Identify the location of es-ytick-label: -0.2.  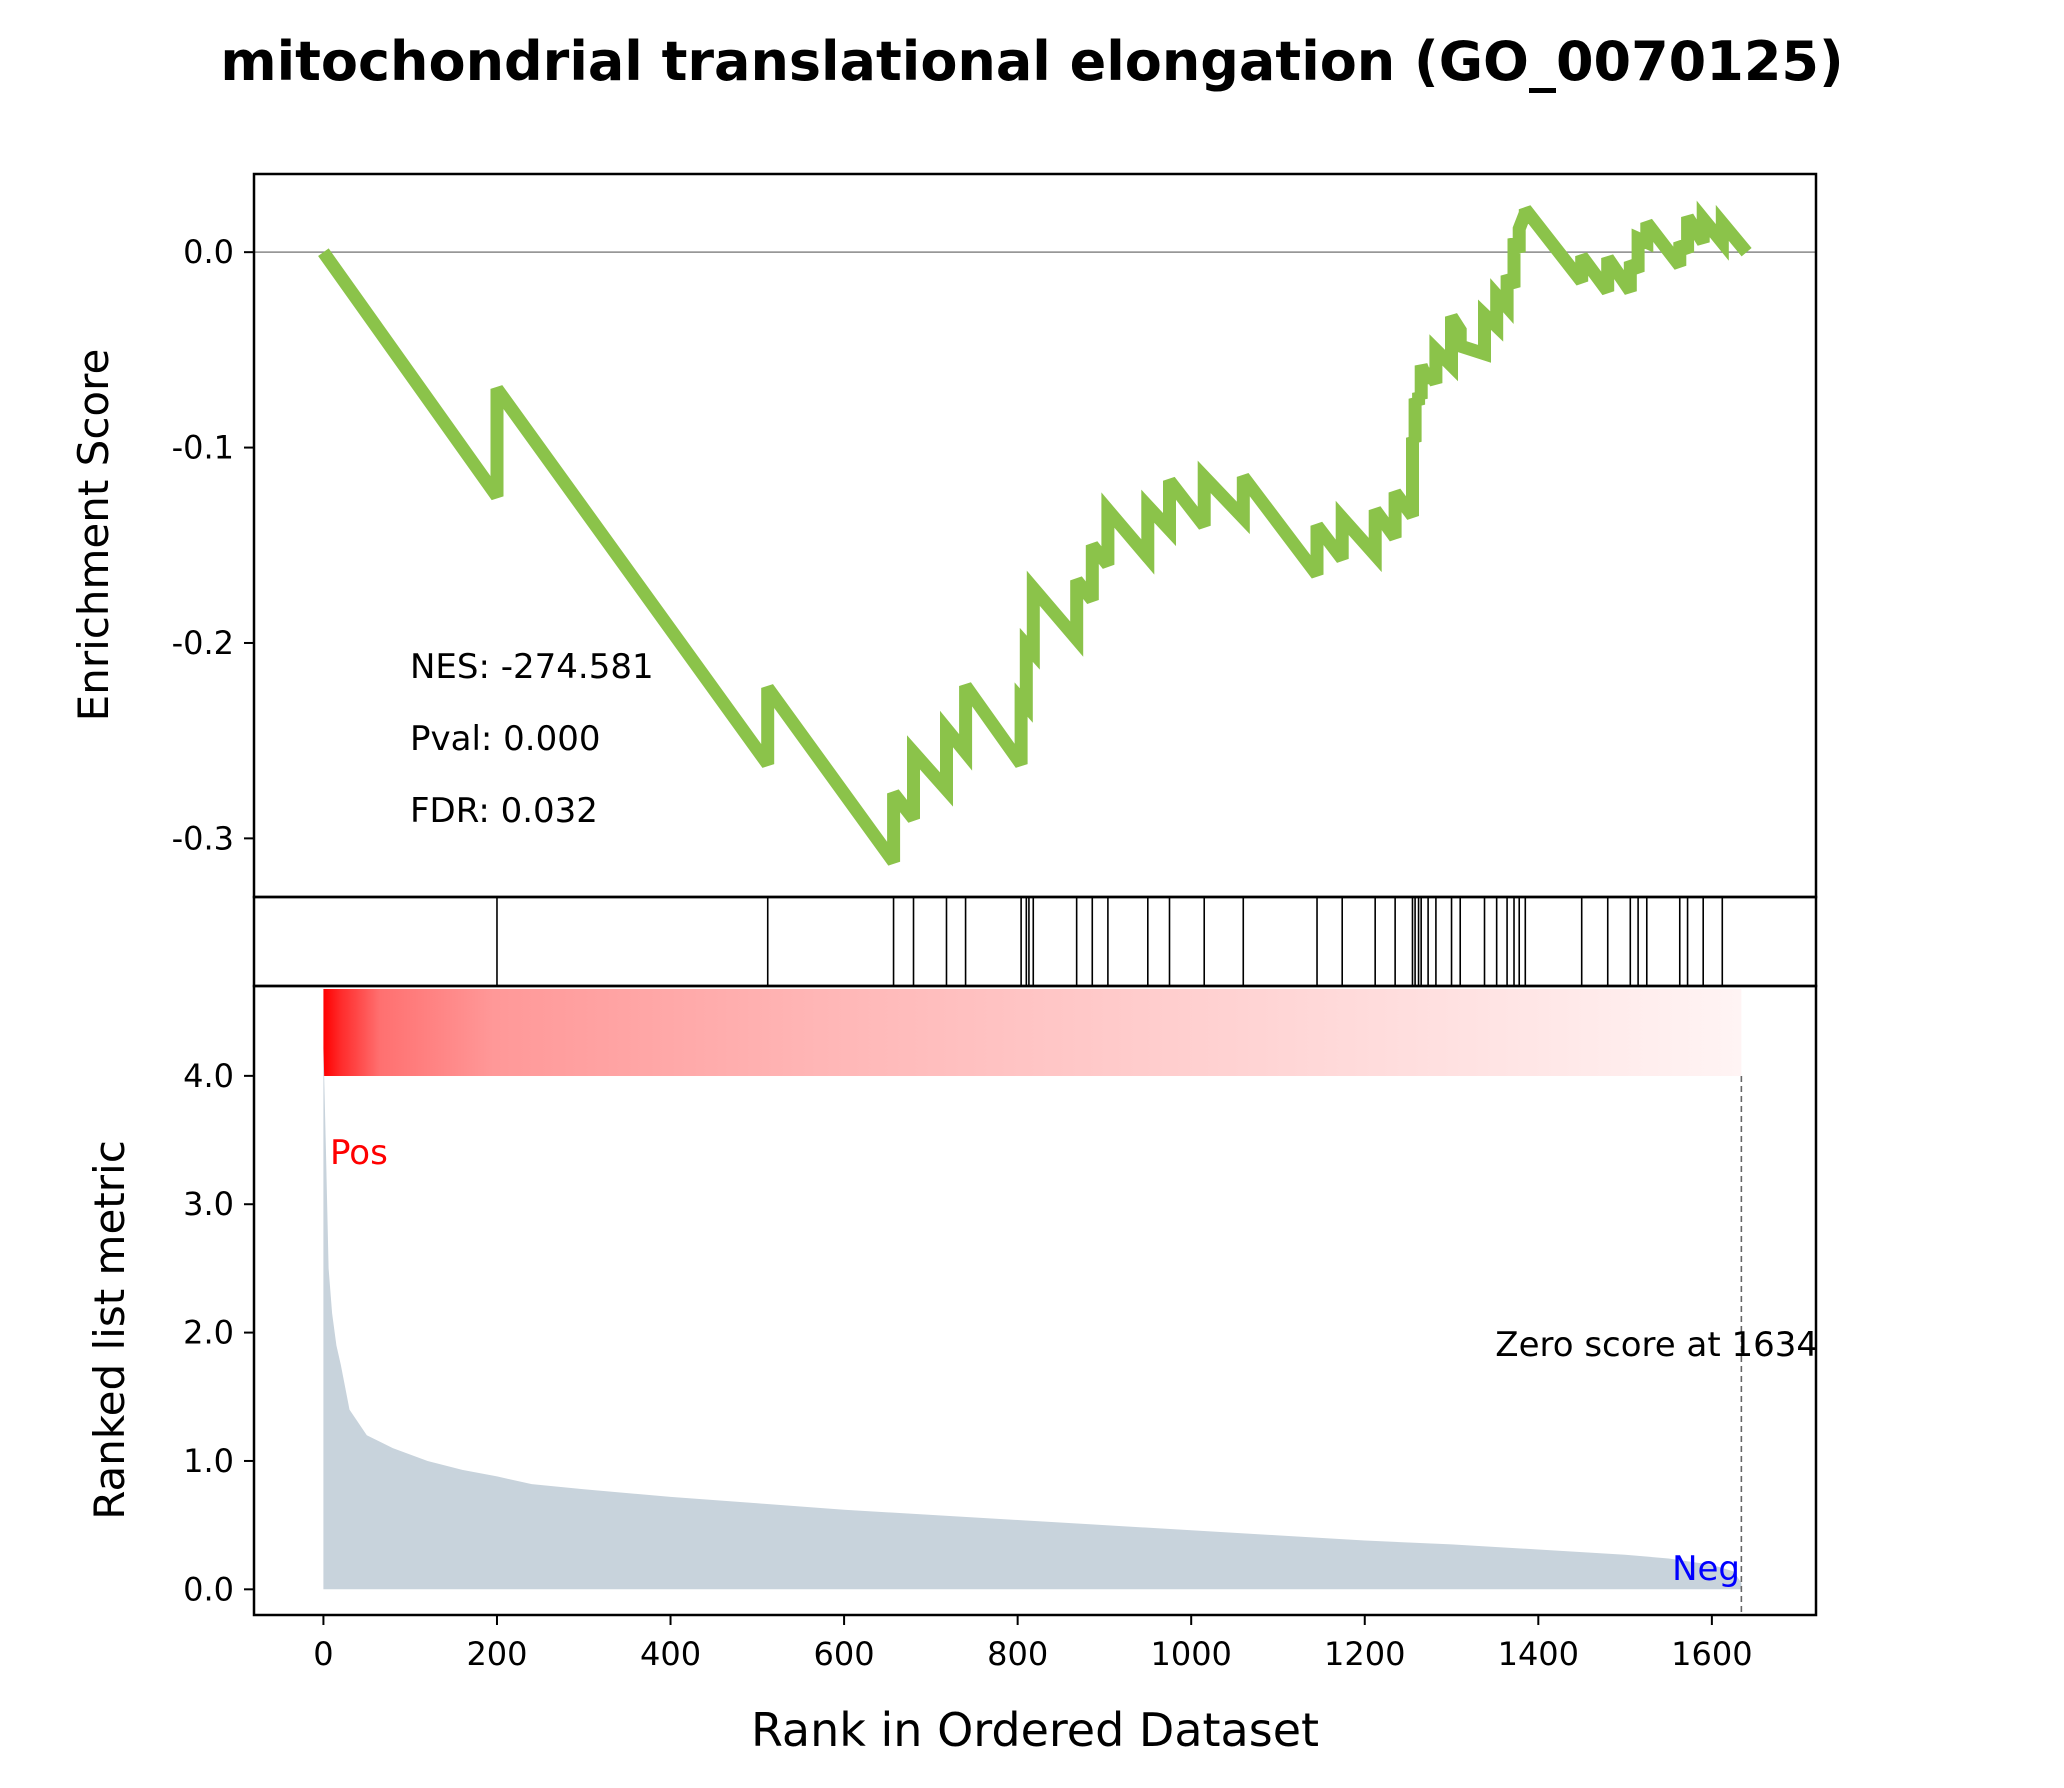
(203, 643).